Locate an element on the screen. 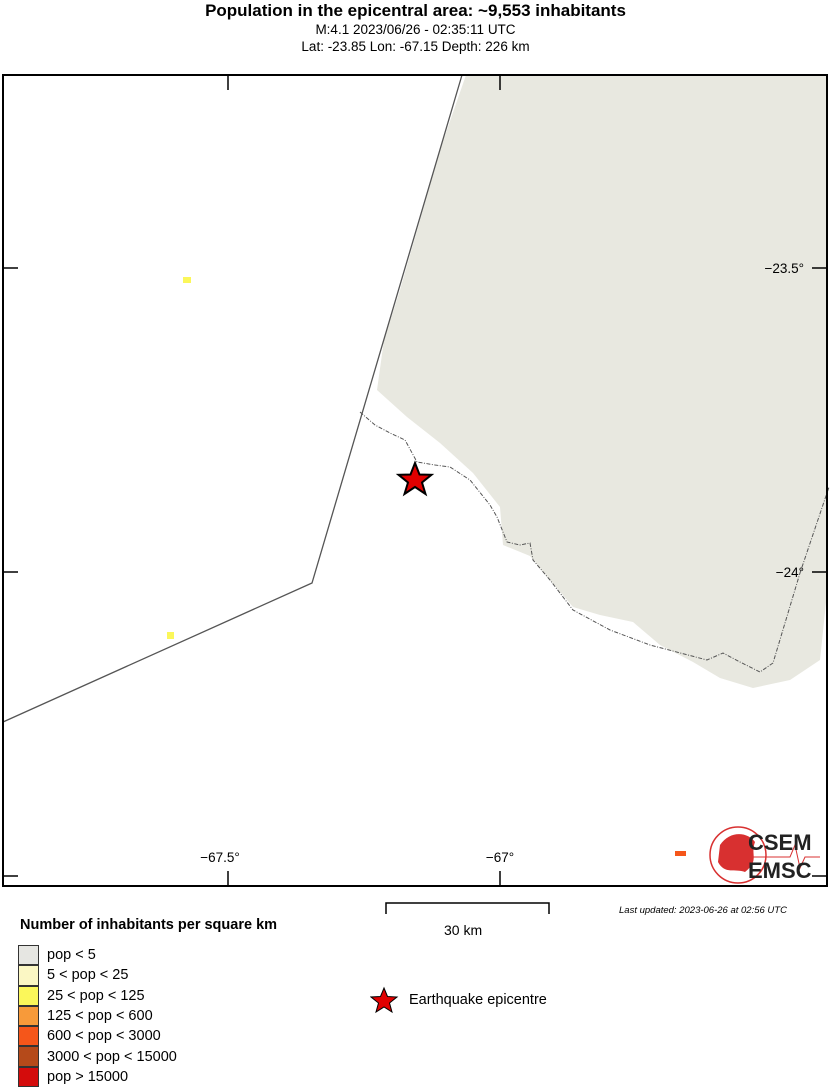 The width and height of the screenshot is (831, 1087). legend-item: 3000 < pop < 15000 is located at coordinates (97, 1056).